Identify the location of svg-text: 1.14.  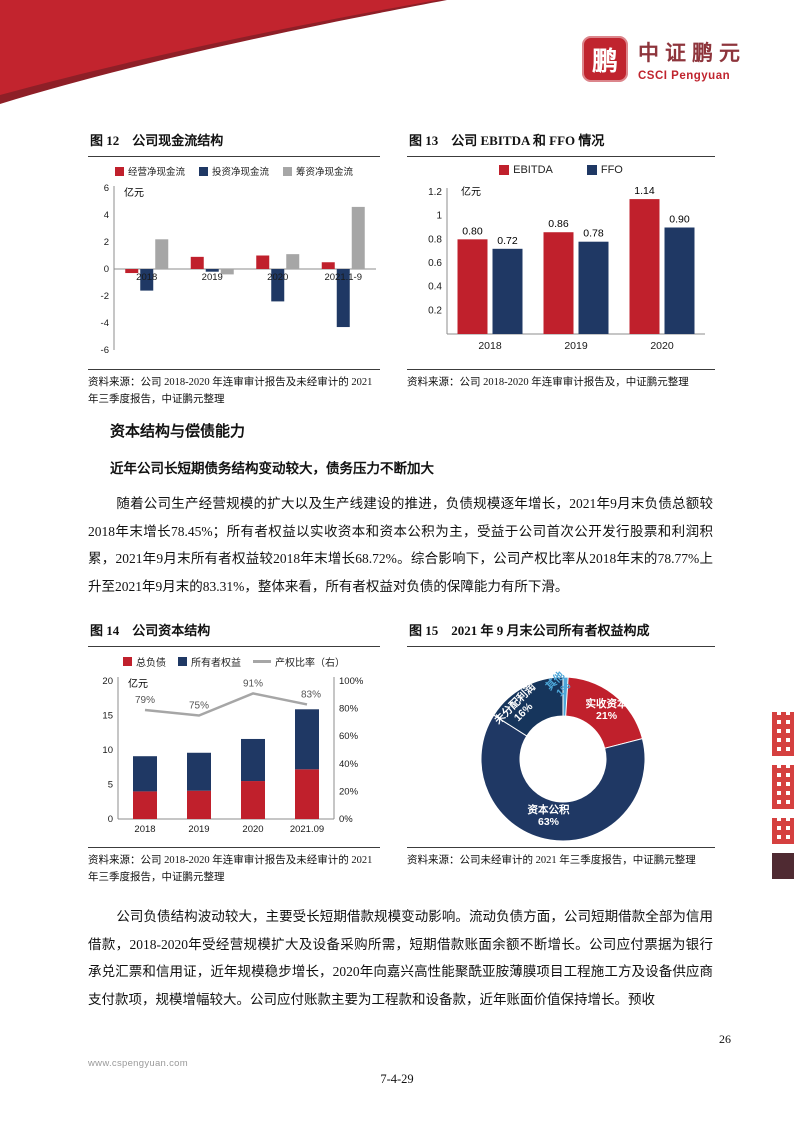
(644, 191).